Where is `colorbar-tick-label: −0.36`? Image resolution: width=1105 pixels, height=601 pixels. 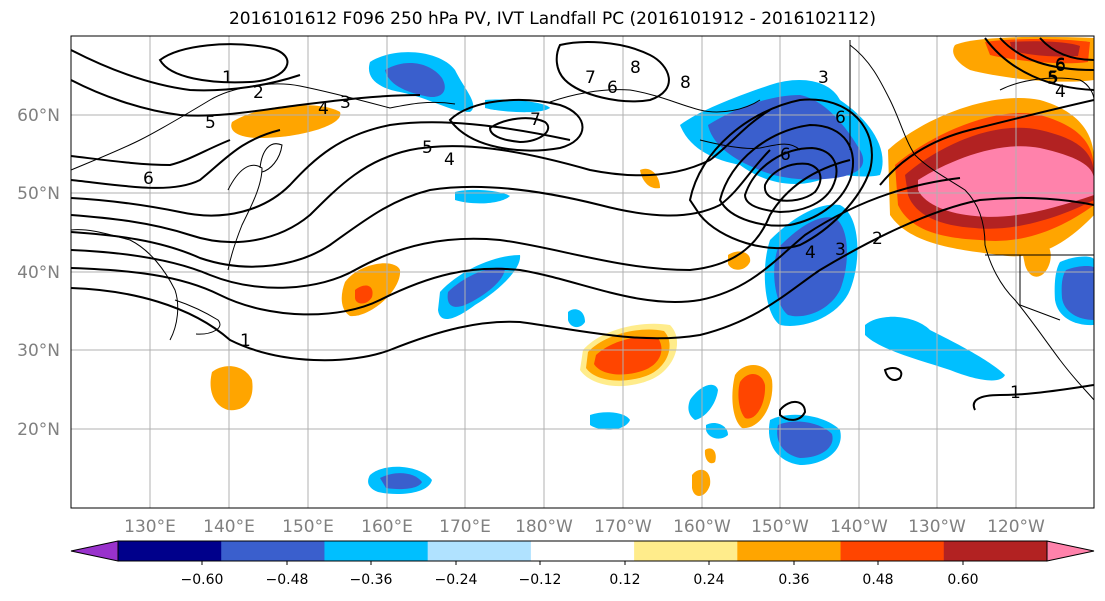
colorbar-tick-label: −0.36 is located at coordinates (371, 580).